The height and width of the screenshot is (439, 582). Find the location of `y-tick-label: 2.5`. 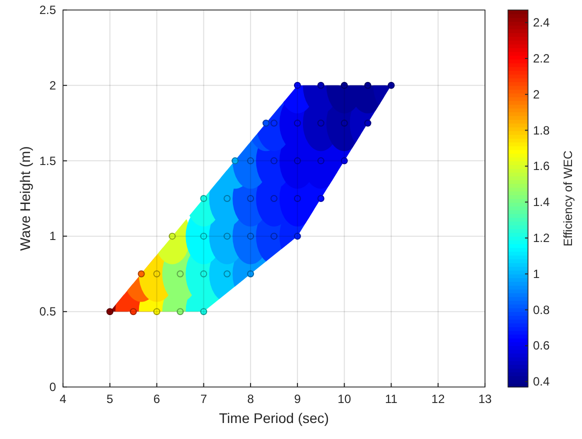

y-tick-label: 2.5 is located at coordinates (47, 10).